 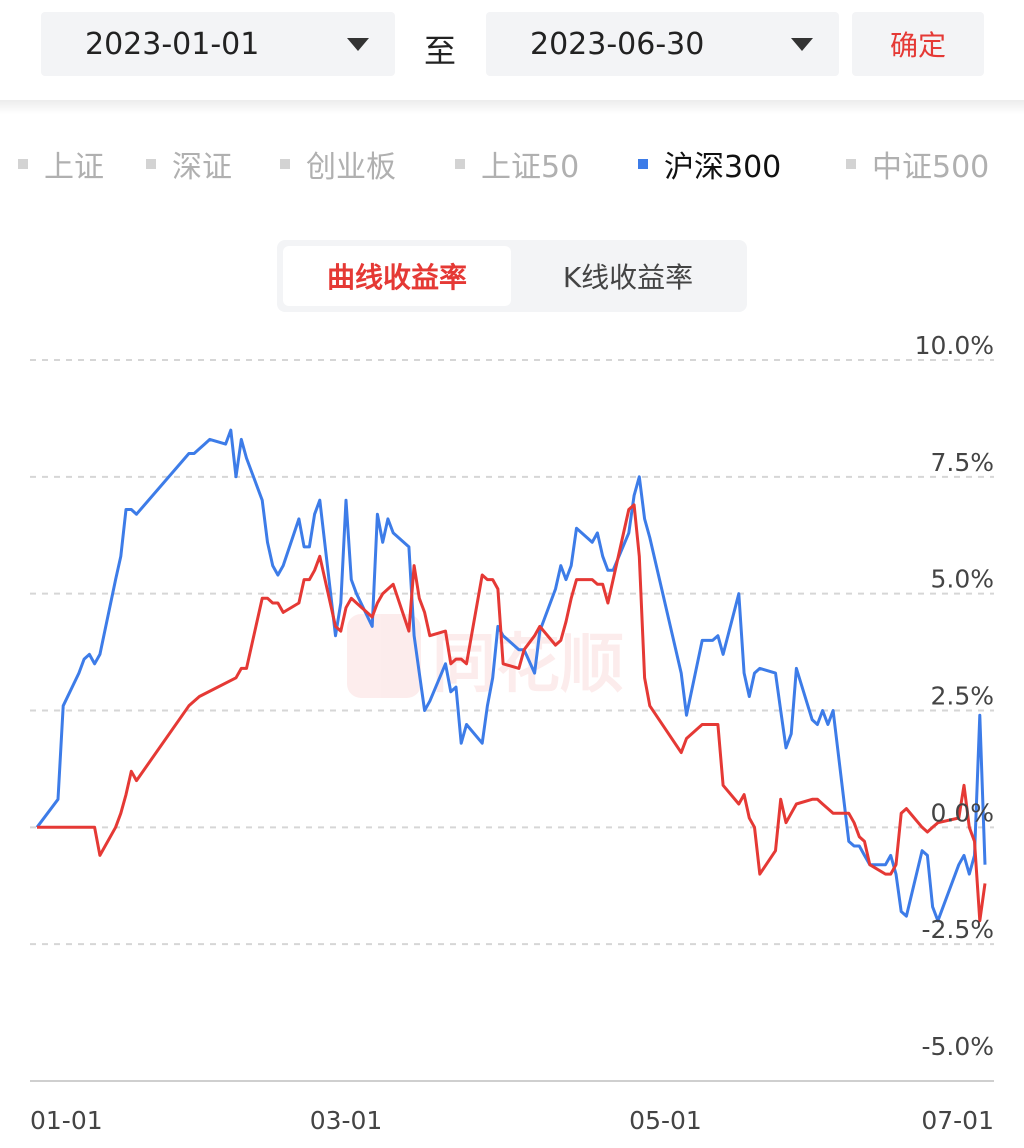 I want to click on date-separator: 至, so click(x=440, y=51).